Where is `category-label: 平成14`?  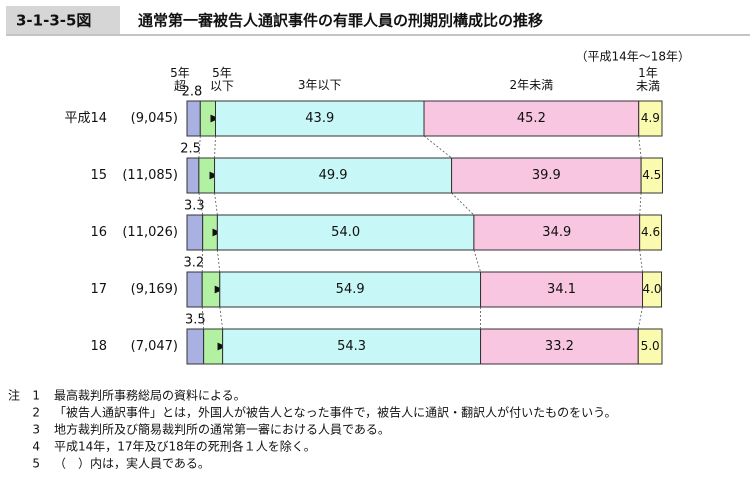
category-label: 平成14 is located at coordinates (85, 118).